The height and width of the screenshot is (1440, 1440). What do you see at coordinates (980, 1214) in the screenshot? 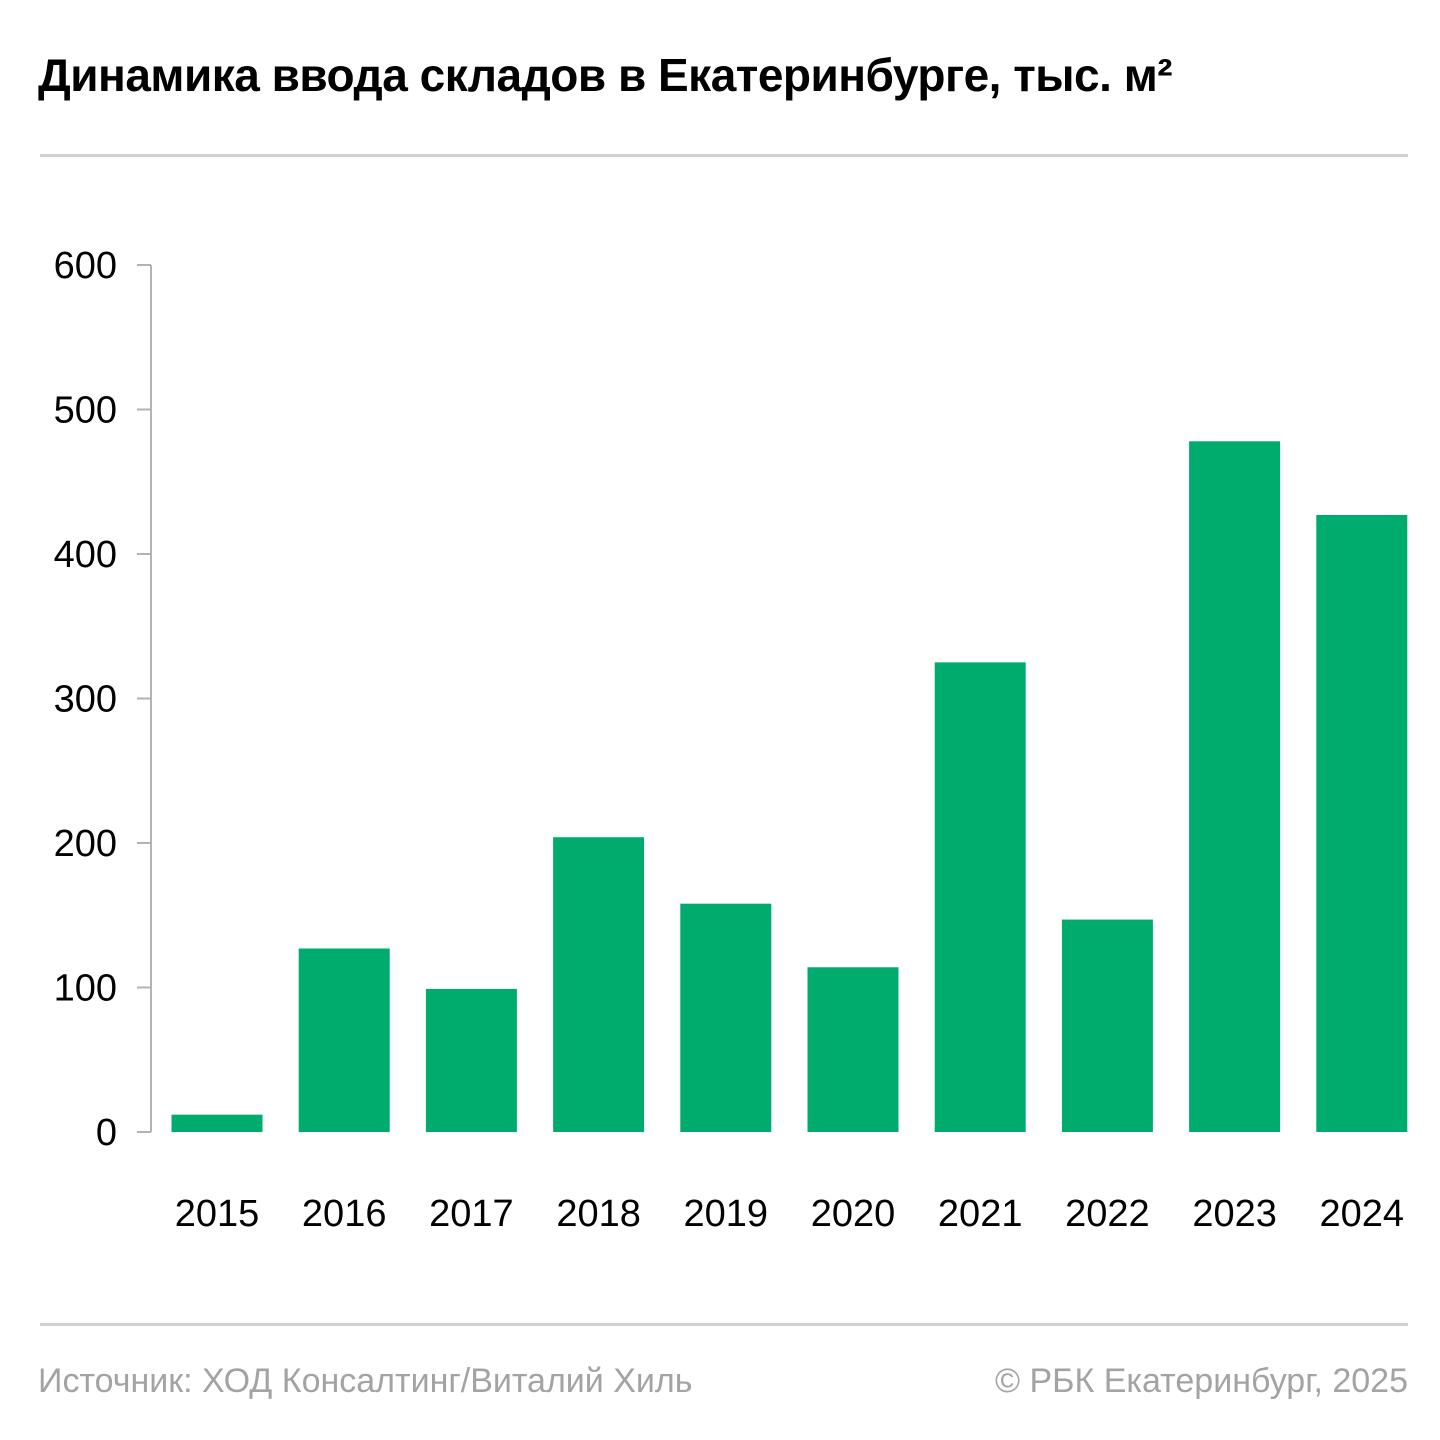
I see `x-tick-label: 2021` at bounding box center [980, 1214].